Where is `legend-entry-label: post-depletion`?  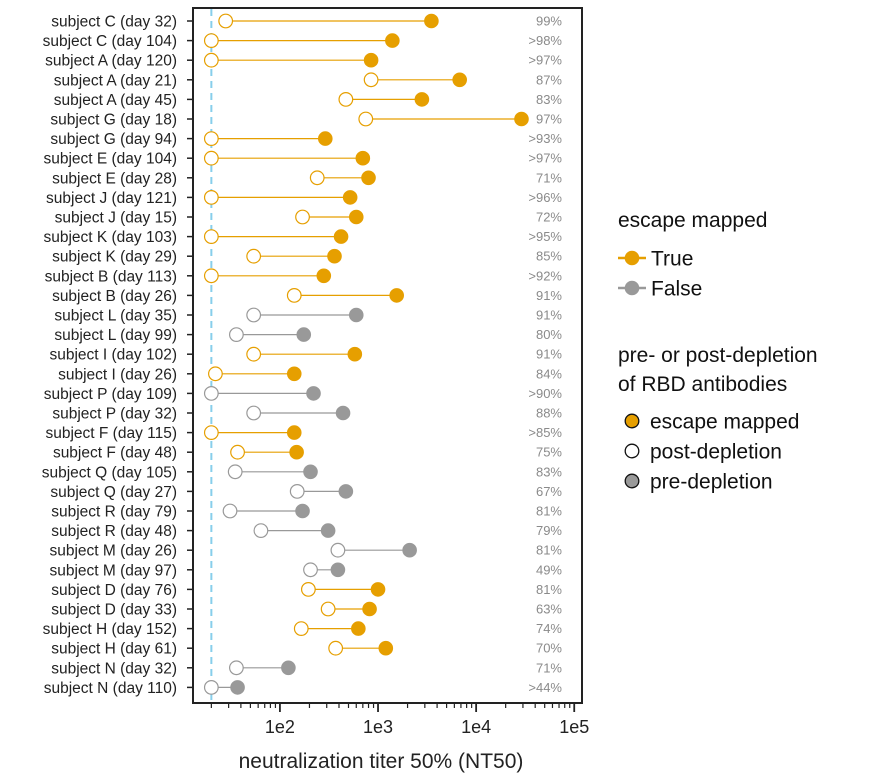
legend-entry-label: post-depletion is located at coordinates (716, 452).